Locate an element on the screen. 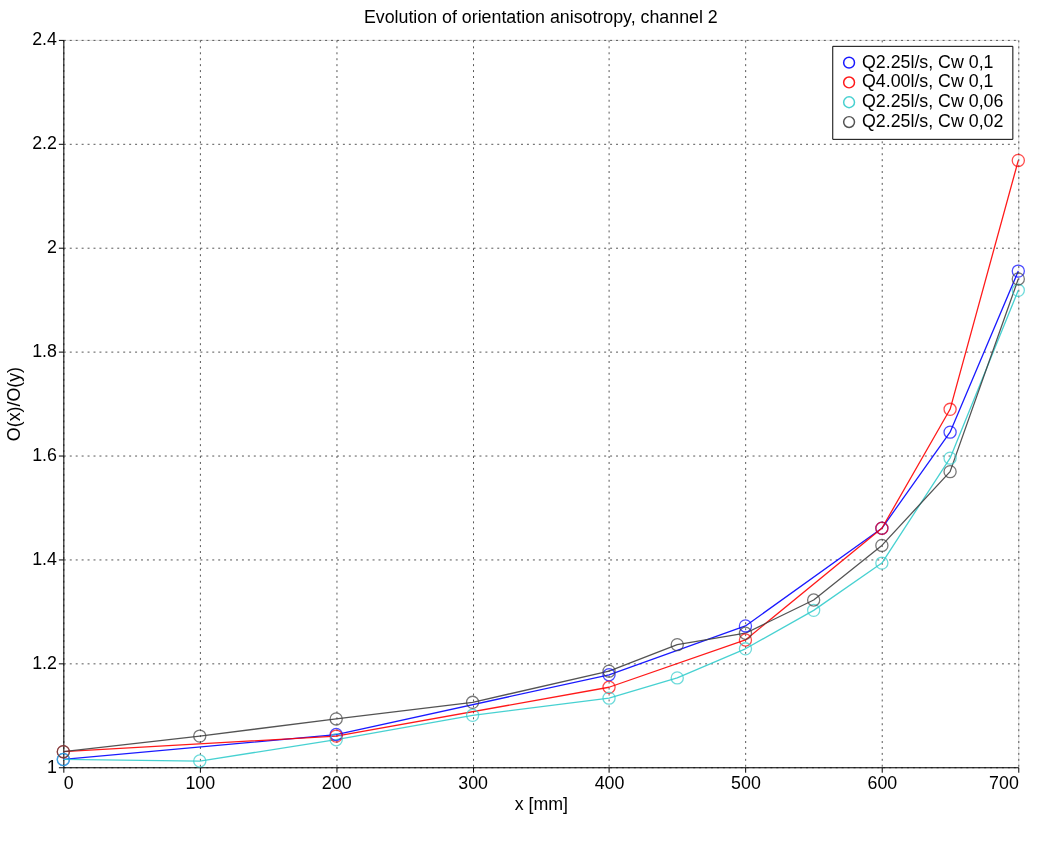  y-tick-label: 1.8 is located at coordinates (44, 351).